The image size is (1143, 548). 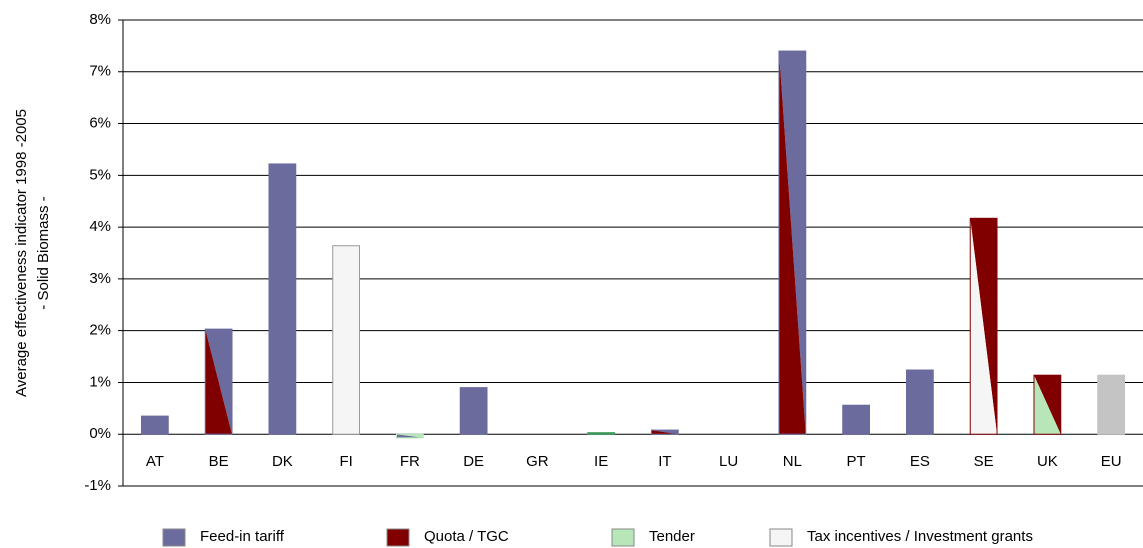 What do you see at coordinates (100, 330) in the screenshot?
I see `y-tick-label: 2%` at bounding box center [100, 330].